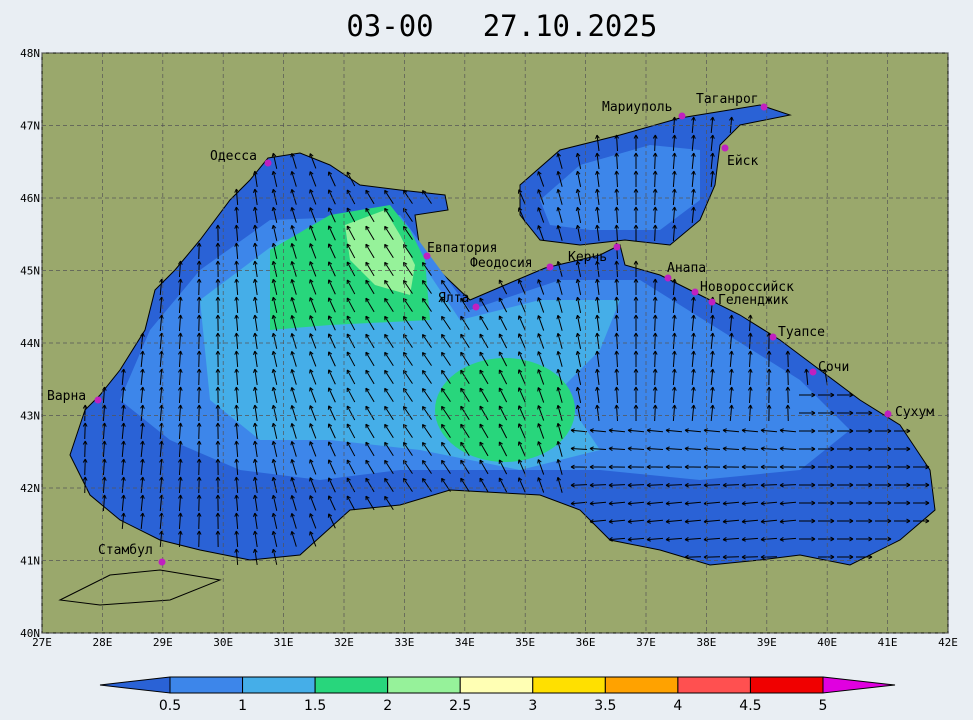  I want to click on city-label: Таганрог, so click(727, 99).